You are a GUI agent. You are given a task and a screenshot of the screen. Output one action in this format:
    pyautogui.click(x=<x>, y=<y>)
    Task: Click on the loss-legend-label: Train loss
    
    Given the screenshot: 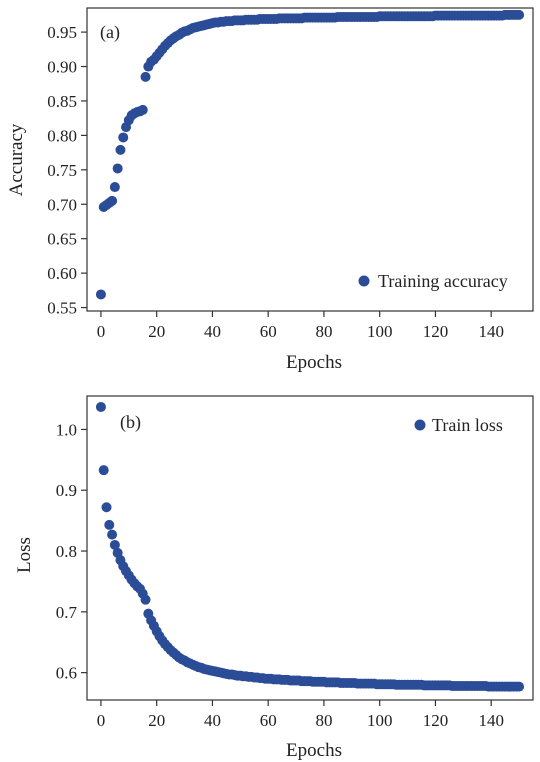 What is the action you would take?
    pyautogui.click(x=467, y=425)
    